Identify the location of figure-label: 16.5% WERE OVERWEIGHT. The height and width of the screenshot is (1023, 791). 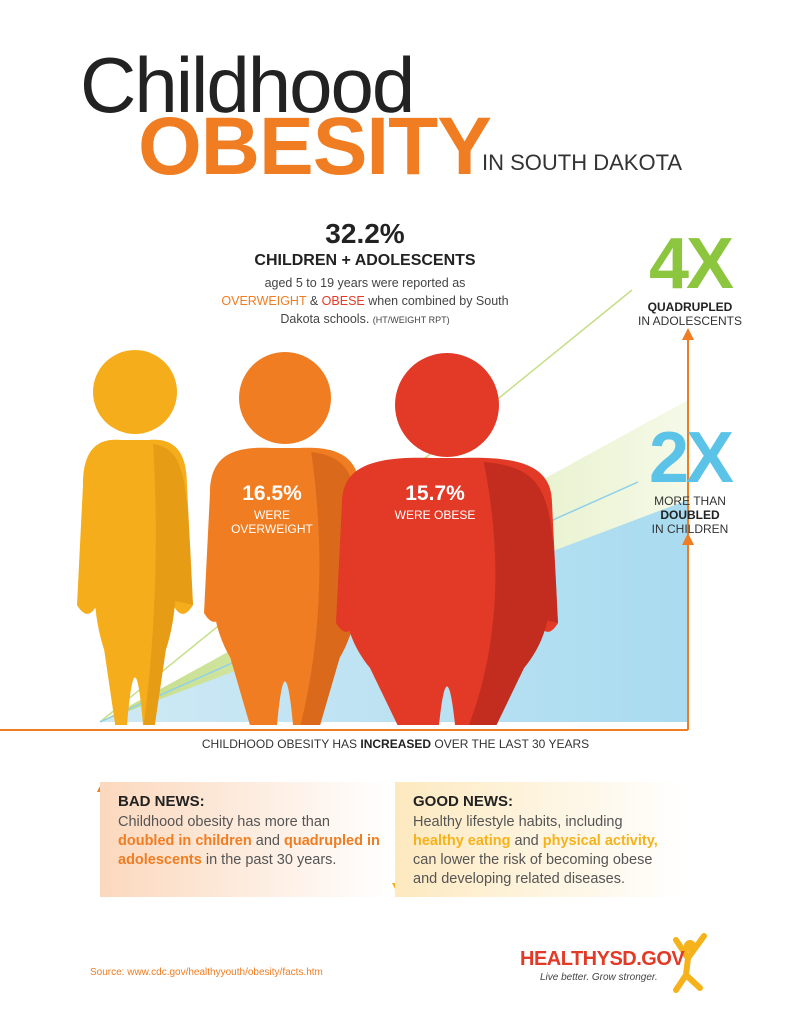
(272, 509).